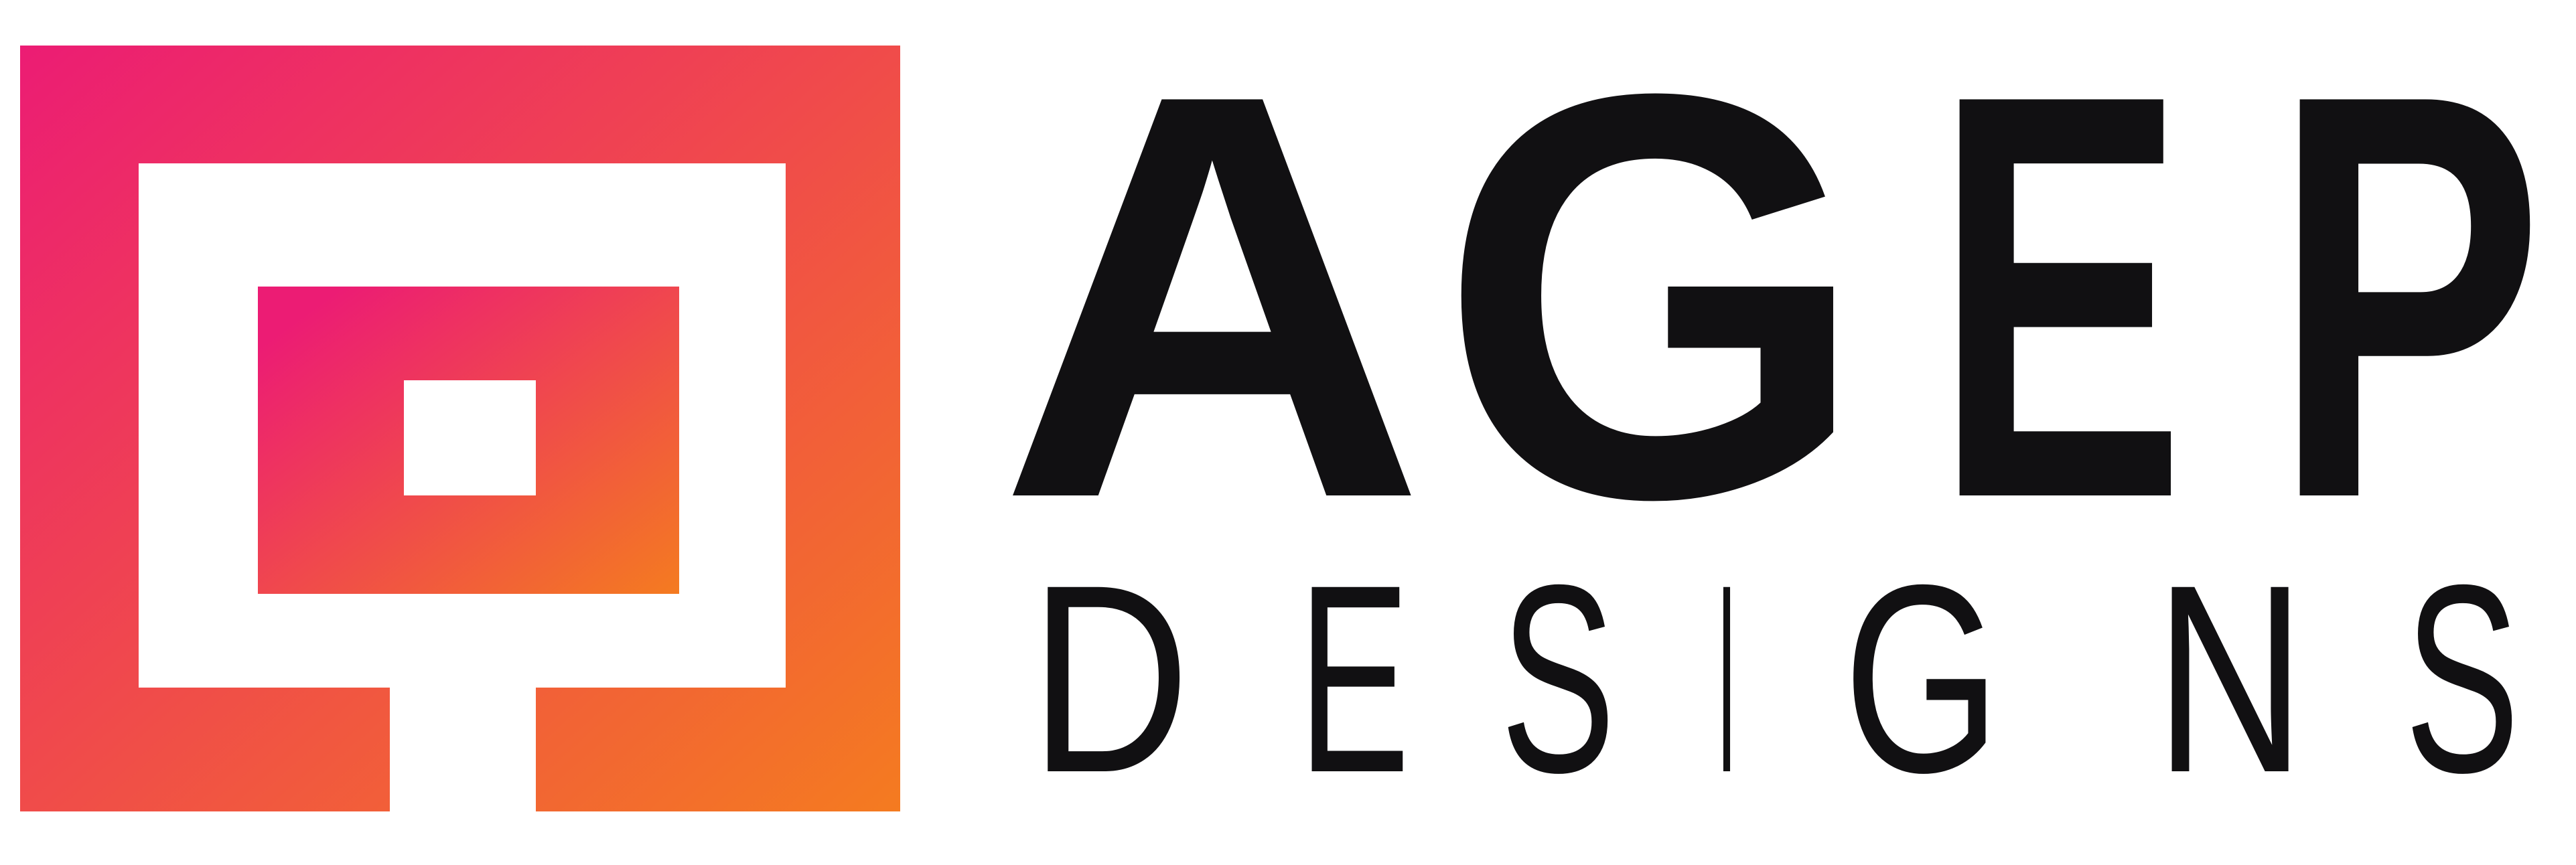  Describe the element at coordinates (2060, 309) in the screenshot. I see `brand-letter-e: E` at that location.